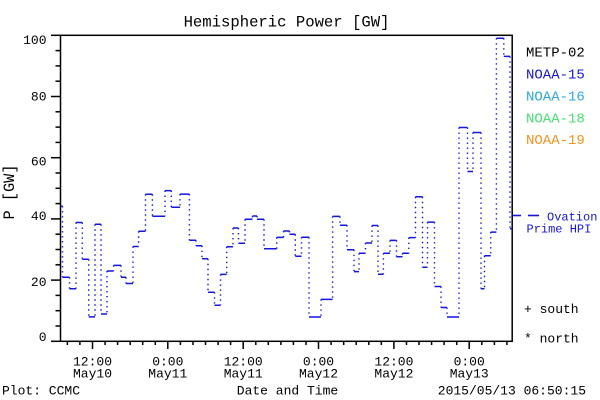 The height and width of the screenshot is (400, 600). What do you see at coordinates (287, 391) in the screenshot?
I see `svg-text: Date and Time` at bounding box center [287, 391].